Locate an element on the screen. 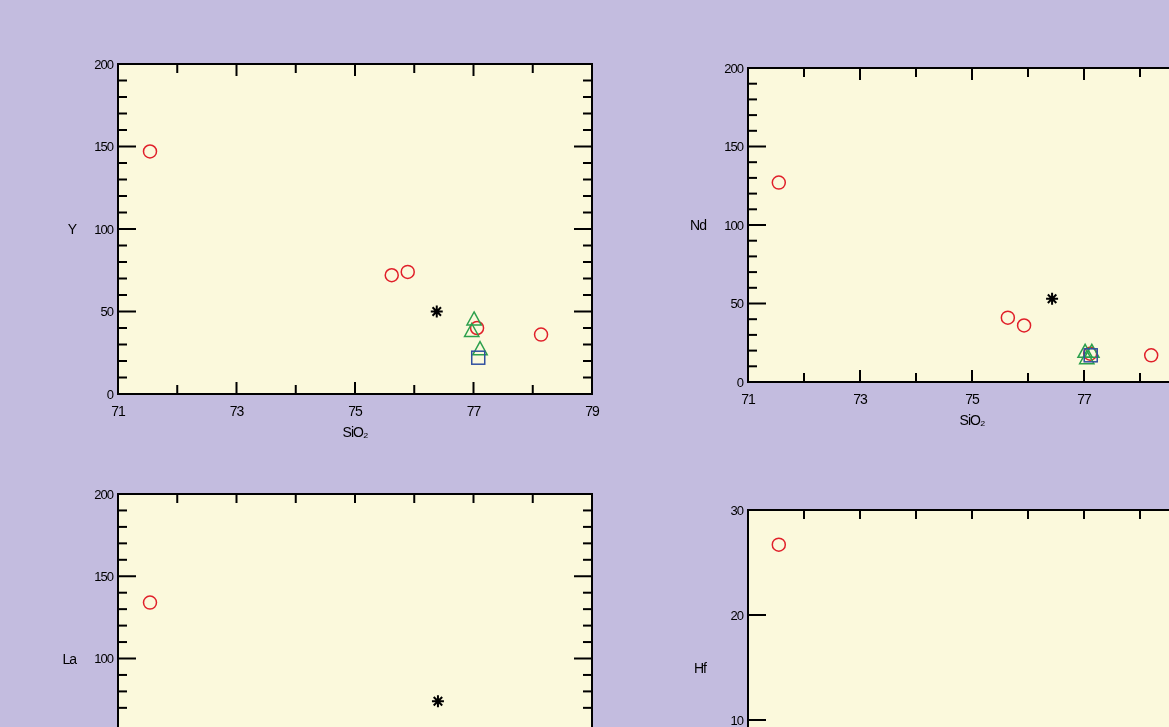 The width and height of the screenshot is (1169, 727). y-tick-label: 10 is located at coordinates (737, 719).